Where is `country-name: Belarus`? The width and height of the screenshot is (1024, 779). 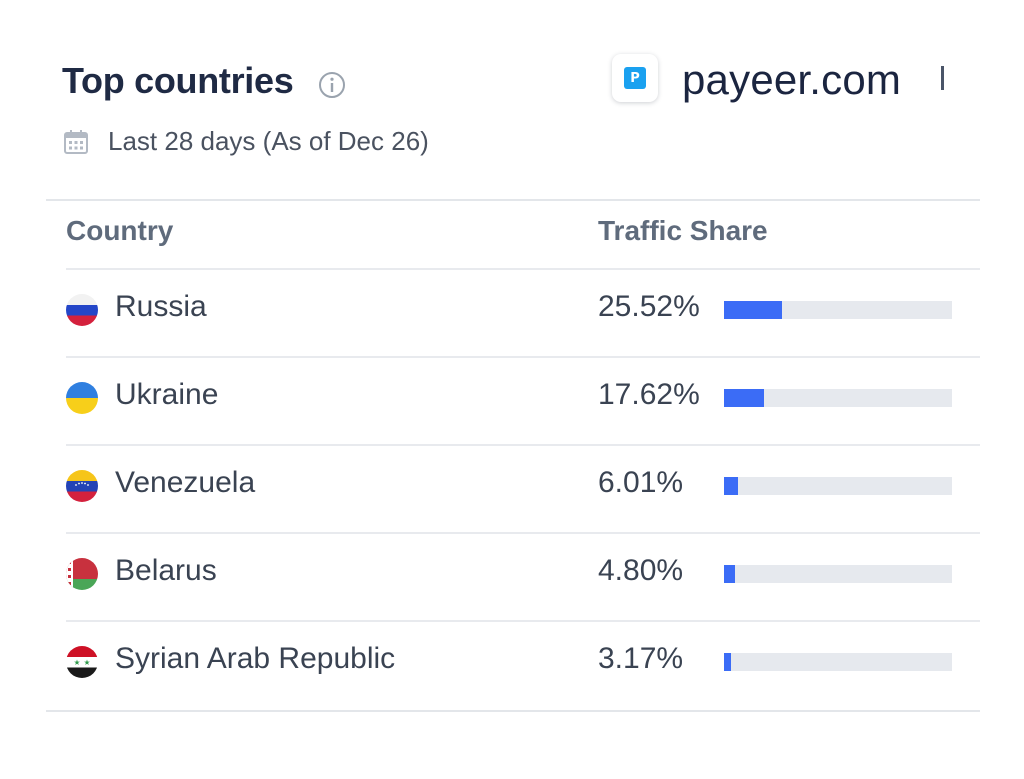 country-name: Belarus is located at coordinates (166, 570).